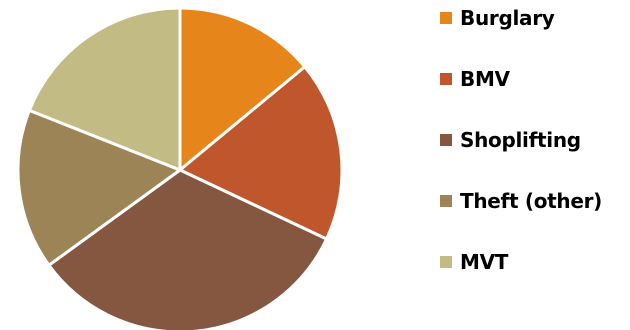 The height and width of the screenshot is (330, 630). What do you see at coordinates (446, 140) in the screenshot?
I see `legend-swatch-shoplifting` at bounding box center [446, 140].